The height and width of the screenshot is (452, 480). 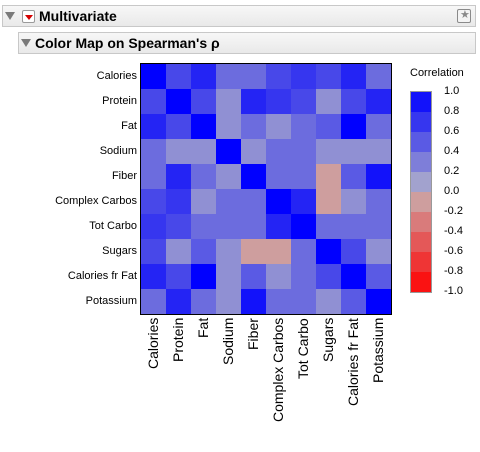 I want to click on row-label: Calories, so click(x=116, y=76).